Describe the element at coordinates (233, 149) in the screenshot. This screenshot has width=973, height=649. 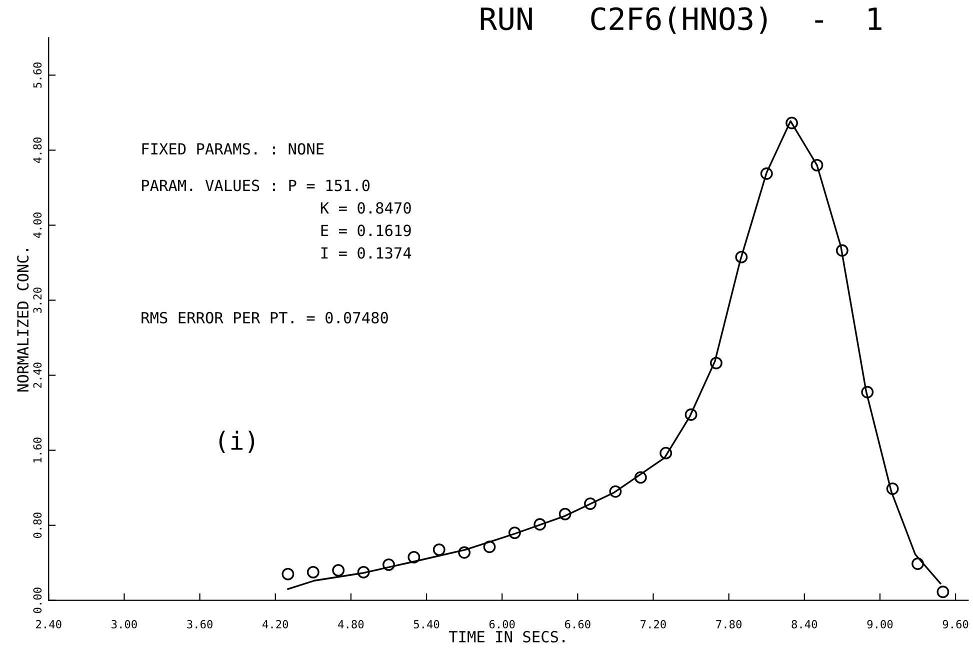
I see `annotation: FIXED PARAMS. : NONE` at that location.